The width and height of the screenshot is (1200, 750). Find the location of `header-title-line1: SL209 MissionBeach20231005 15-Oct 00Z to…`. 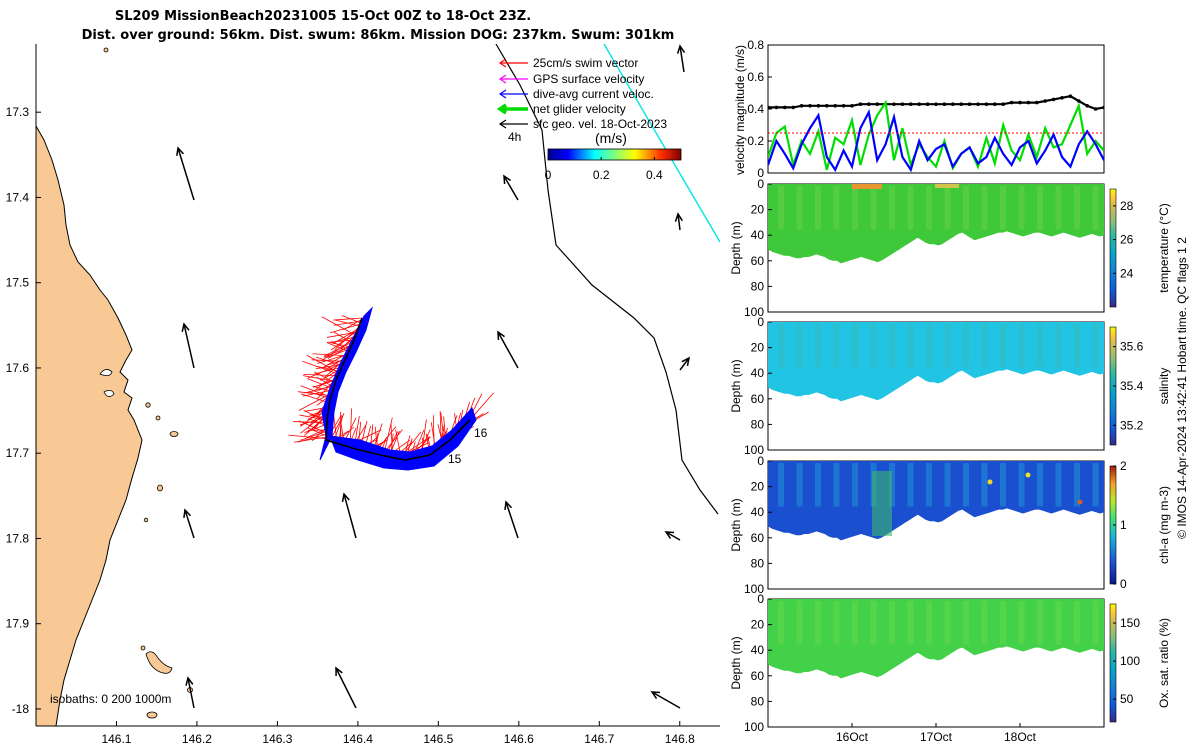

header-title-line1: SL209 MissionBeach20231005 15-Oct 00Z to… is located at coordinates (323, 16).